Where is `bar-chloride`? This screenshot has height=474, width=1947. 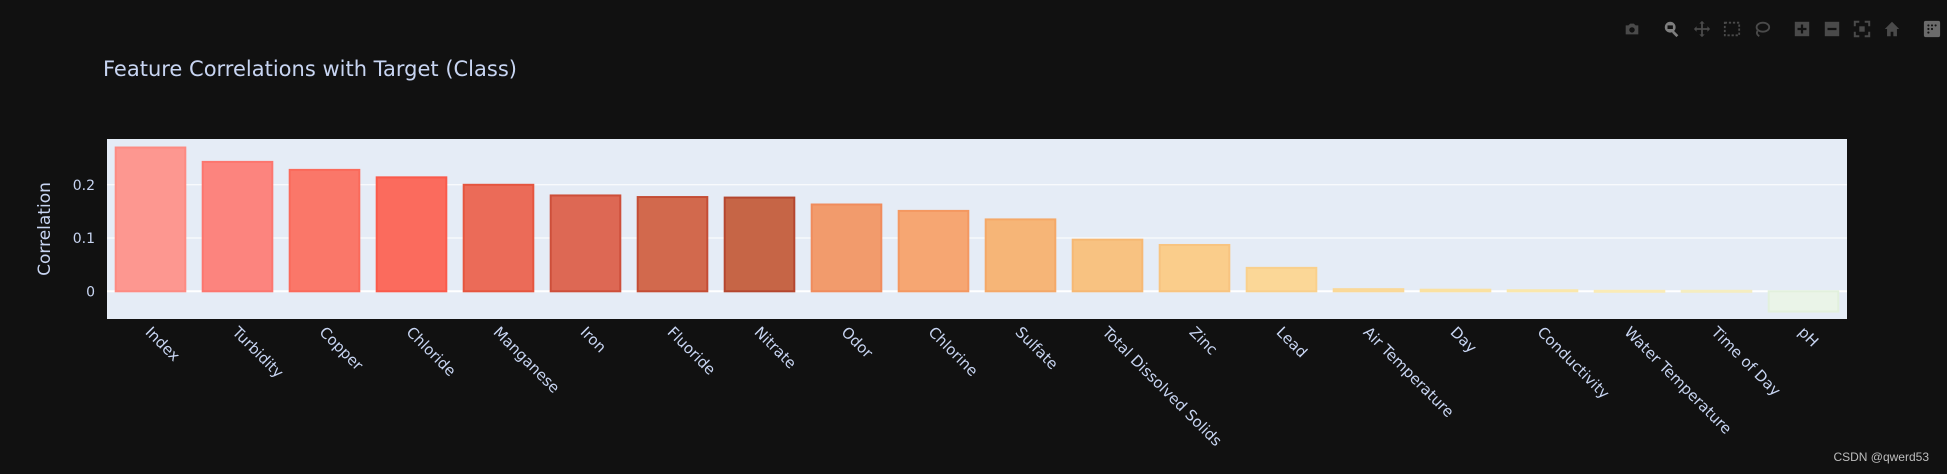
bar-chloride is located at coordinates (411, 234).